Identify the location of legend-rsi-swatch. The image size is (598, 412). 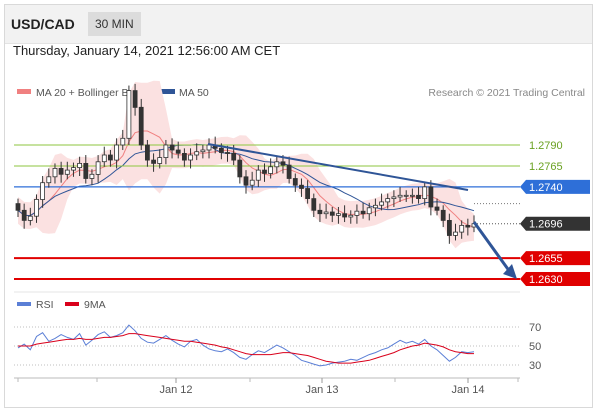
(24, 304).